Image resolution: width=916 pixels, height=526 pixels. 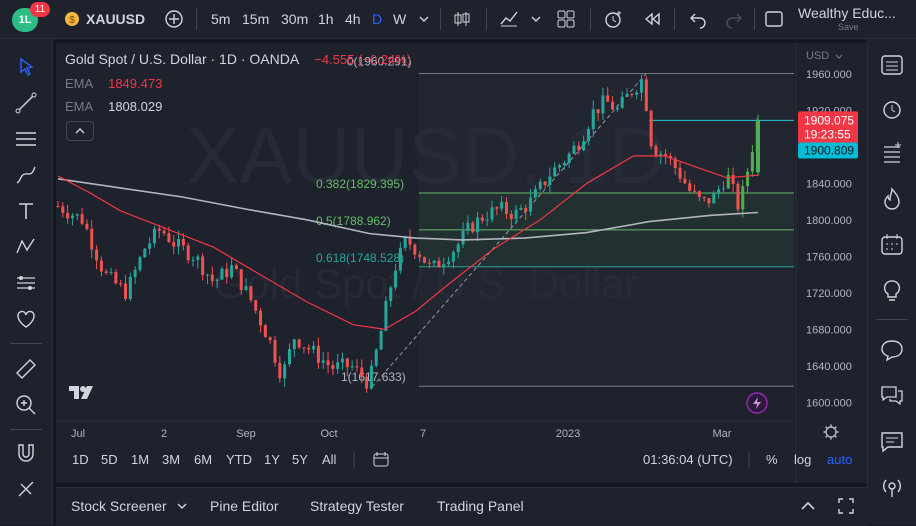 I want to click on text-tool-icon, so click(x=26, y=211).